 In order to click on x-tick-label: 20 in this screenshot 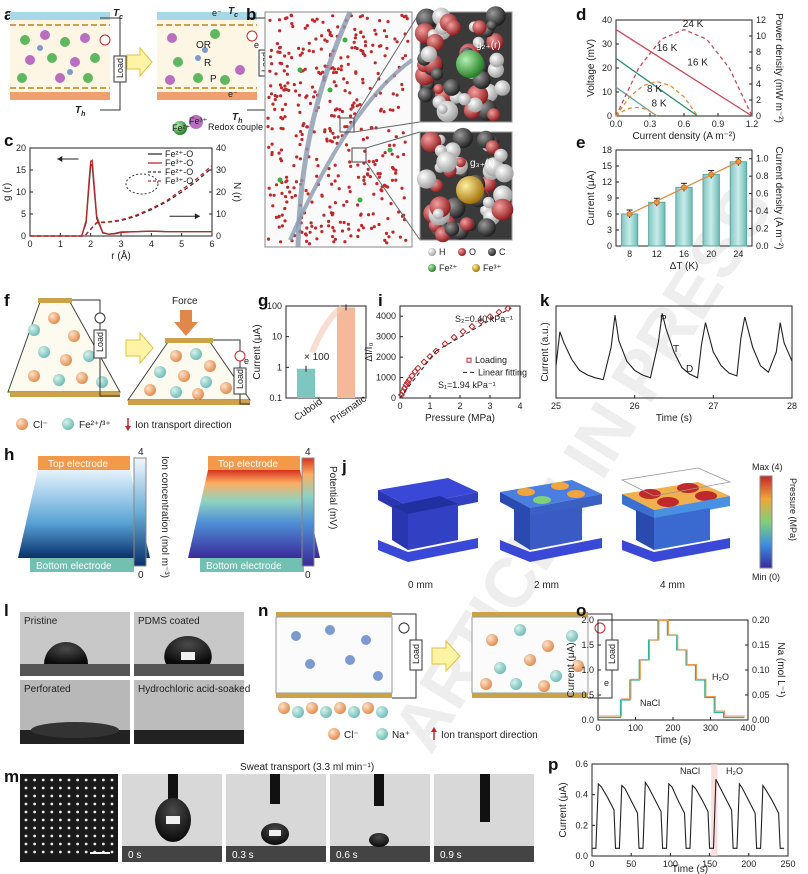, I will do `click(711, 254)`.